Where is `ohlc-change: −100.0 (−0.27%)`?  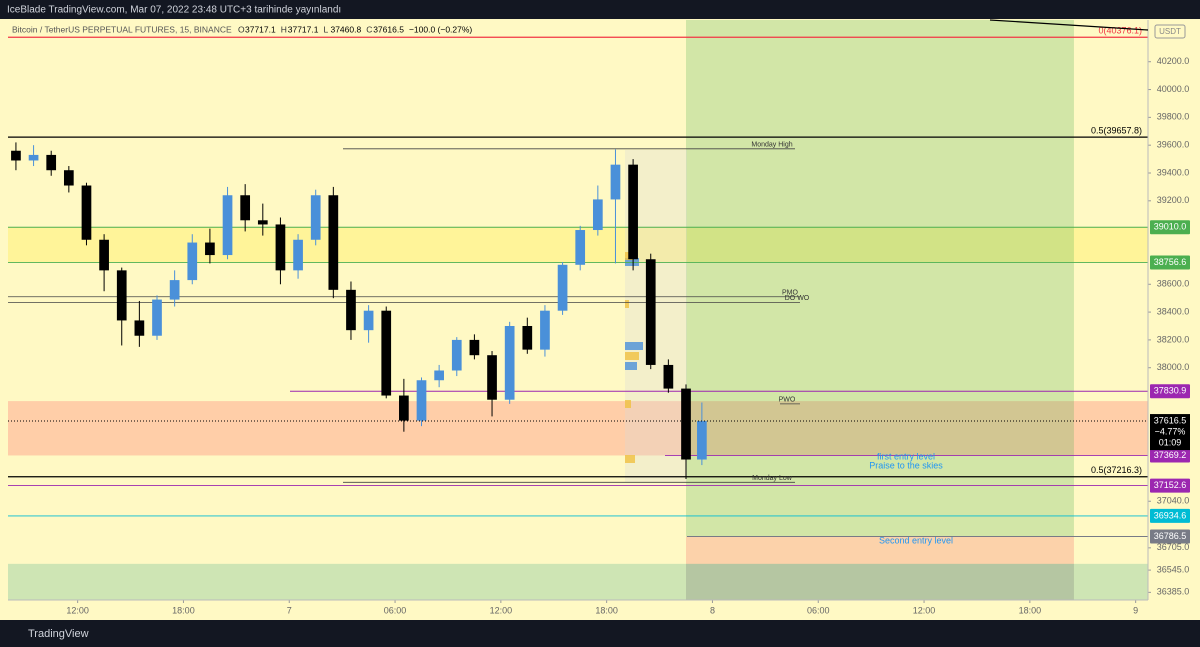 ohlc-change: −100.0 (−0.27%) is located at coordinates (440, 29).